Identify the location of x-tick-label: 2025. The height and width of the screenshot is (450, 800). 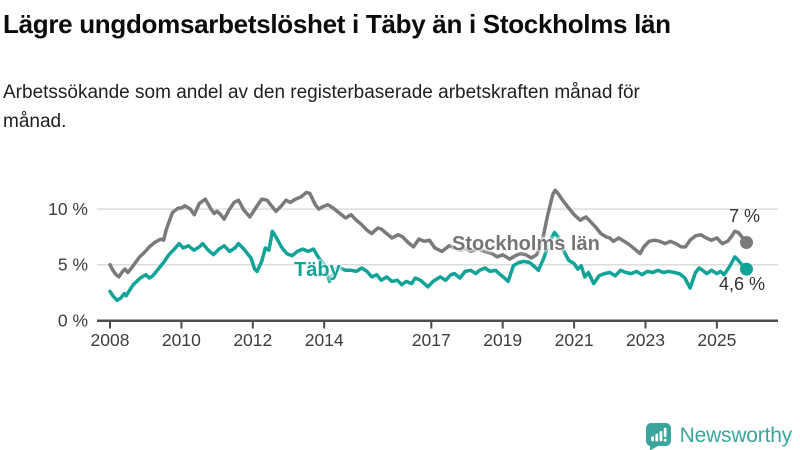
(716, 340).